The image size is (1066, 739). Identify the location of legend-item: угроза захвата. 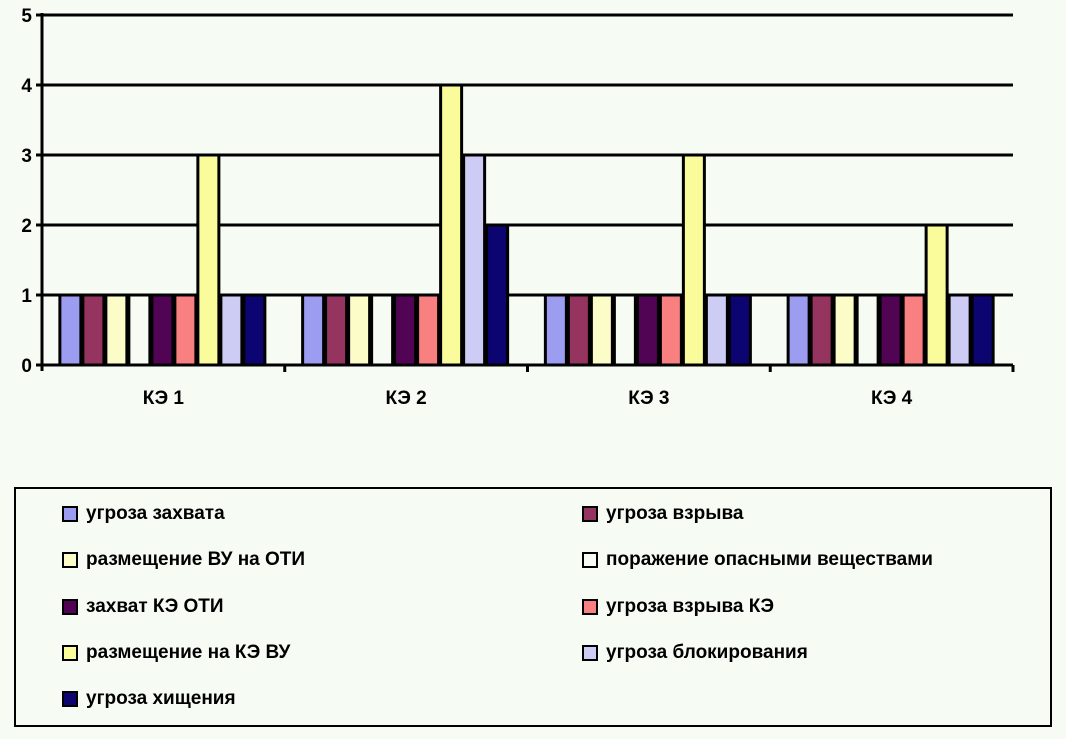
(143, 514).